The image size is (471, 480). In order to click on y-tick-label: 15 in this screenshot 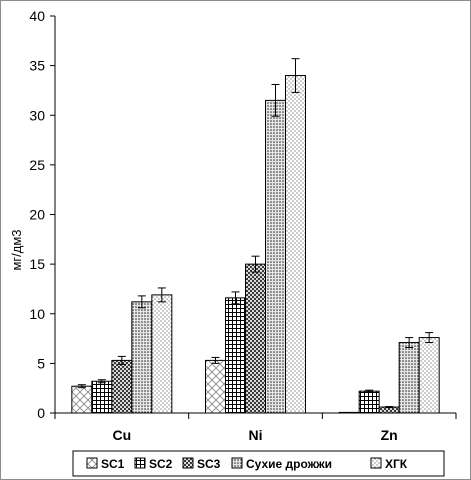, I will do `click(37, 264)`.